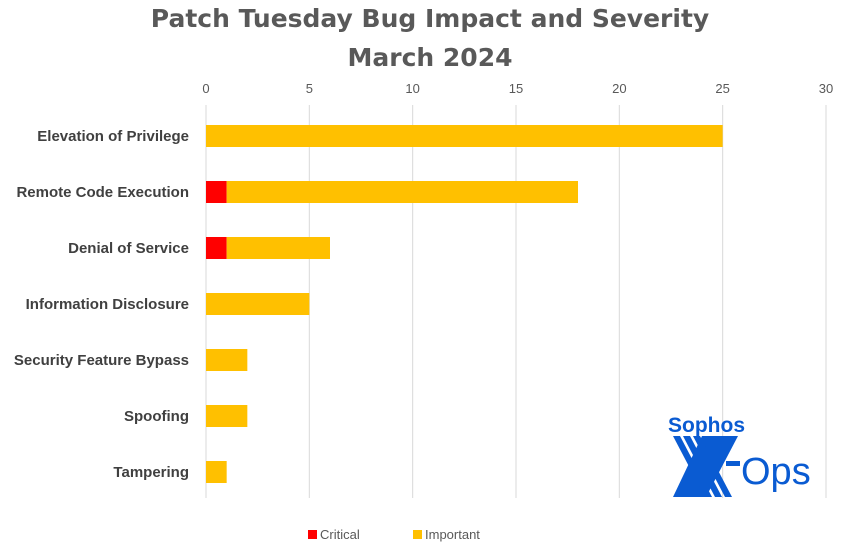  What do you see at coordinates (102, 192) in the screenshot?
I see `category-label: Remote Code Execution` at bounding box center [102, 192].